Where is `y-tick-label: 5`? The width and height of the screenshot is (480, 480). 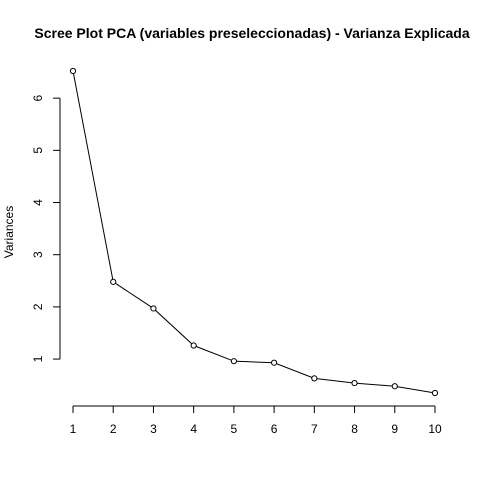
y-tick-label: 5 is located at coordinates (38, 150).